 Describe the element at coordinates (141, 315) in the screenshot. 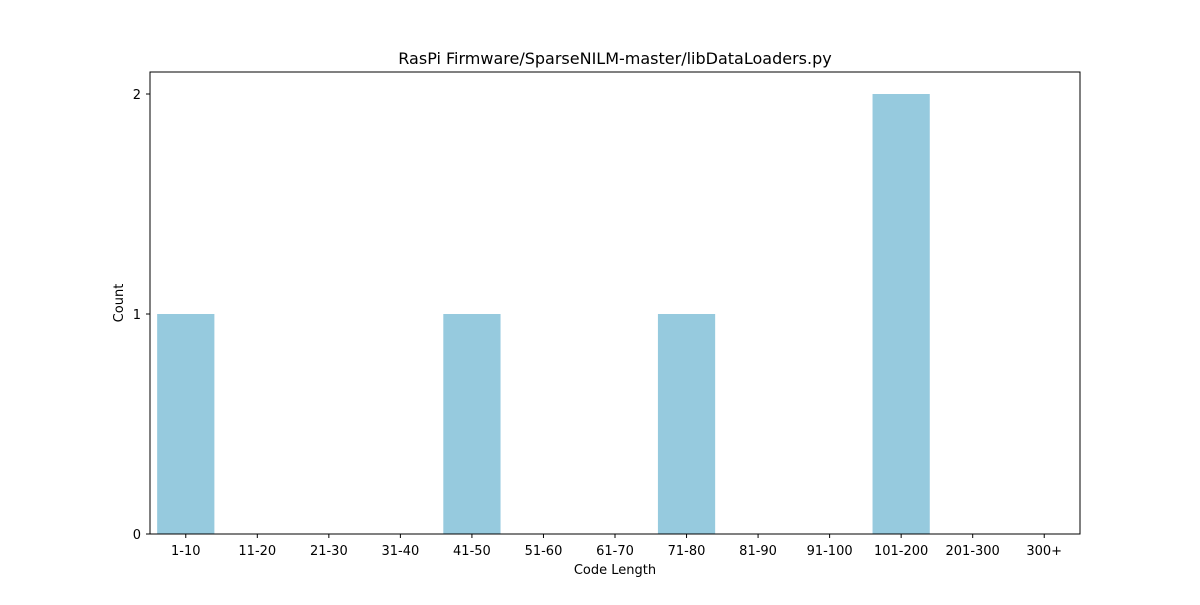

I see `y-axis: 0 1 2` at that location.